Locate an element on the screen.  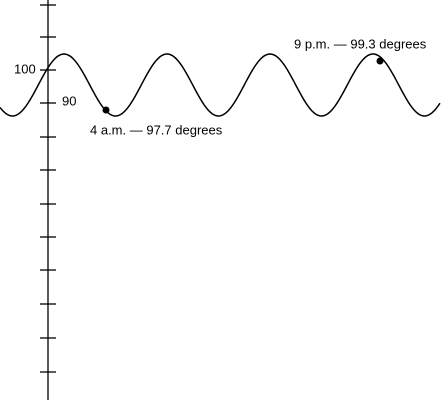
annotation: 9 p.m. — 99.3 degrees is located at coordinates (360, 43).